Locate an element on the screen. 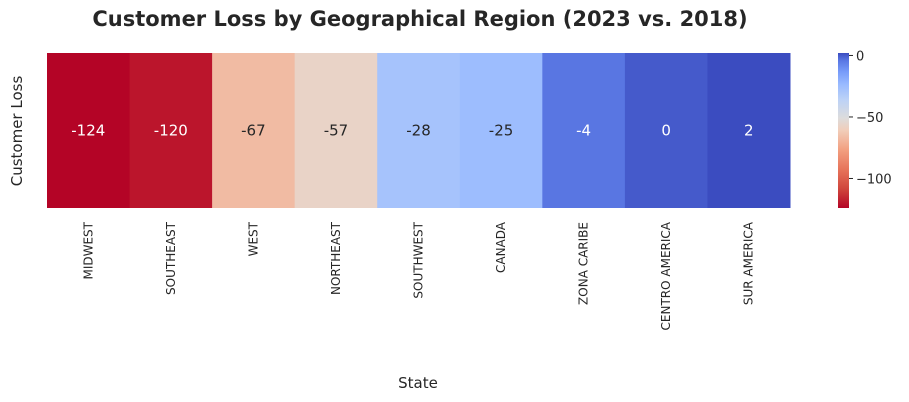 This screenshot has height=402, width=909. cell-value-label: -25 is located at coordinates (501, 131).